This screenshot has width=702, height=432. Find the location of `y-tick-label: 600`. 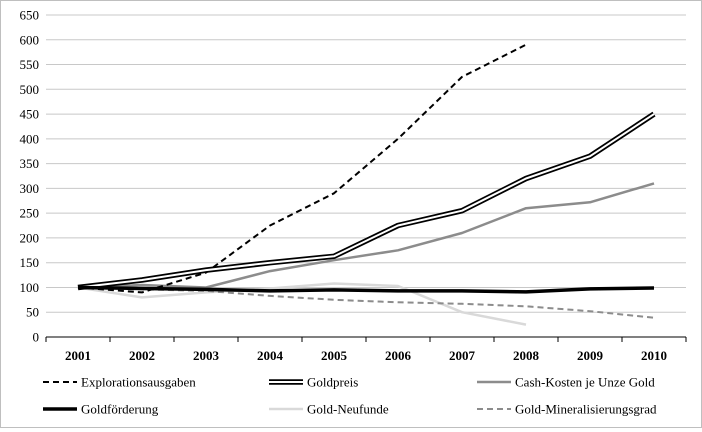

y-tick-label: 600 is located at coordinates (30, 39).